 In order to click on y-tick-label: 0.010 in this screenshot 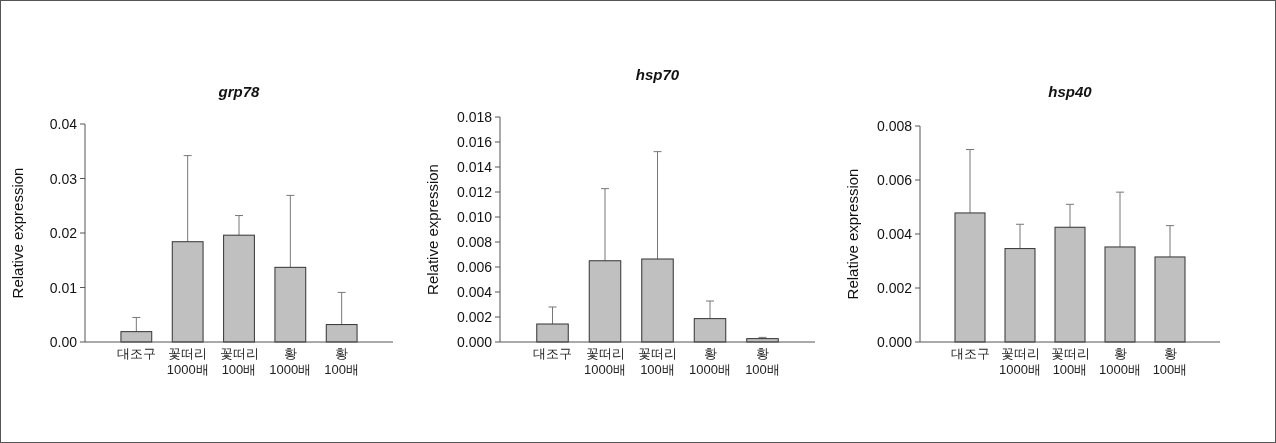, I will do `click(474, 217)`.